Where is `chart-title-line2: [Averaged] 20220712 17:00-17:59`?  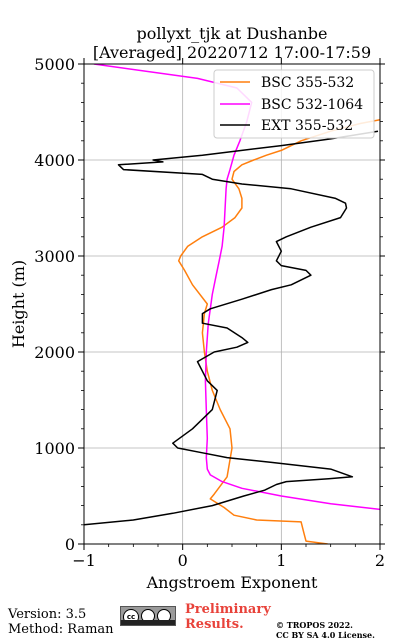
chart-title-line2: [Averaged] 20220712 17:00-17:59 is located at coordinates (232, 52).